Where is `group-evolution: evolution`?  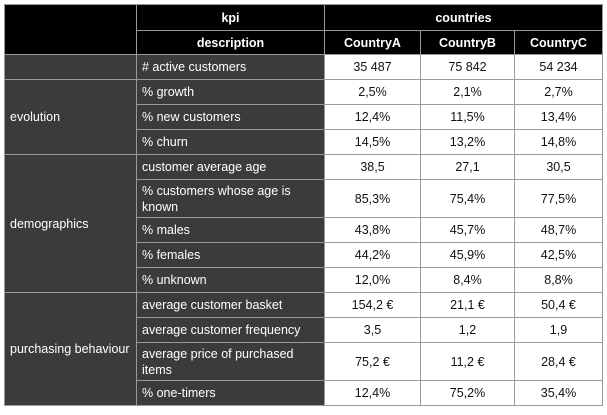
group-evolution: evolution is located at coordinates (70, 117).